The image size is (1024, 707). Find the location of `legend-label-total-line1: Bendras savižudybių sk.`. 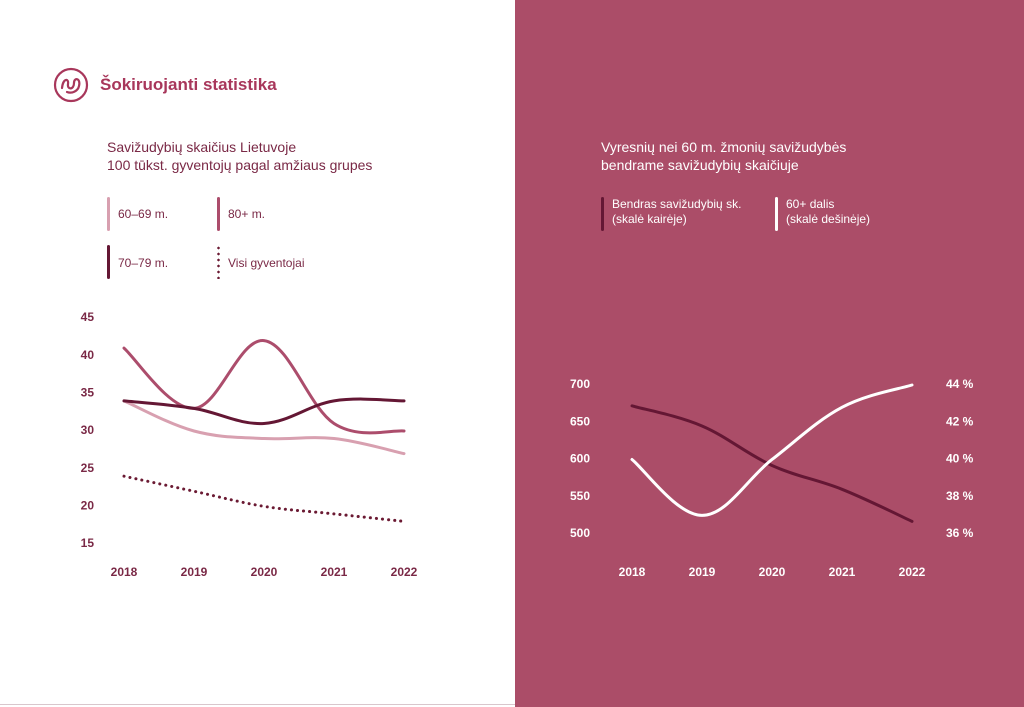

legend-label-total-line1: Bendras savižudybių sk. is located at coordinates (677, 204).